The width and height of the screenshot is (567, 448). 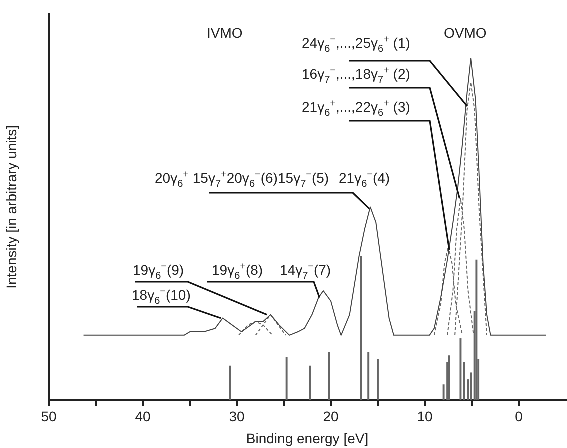 I want to click on text: OVMO, so click(x=465, y=33).